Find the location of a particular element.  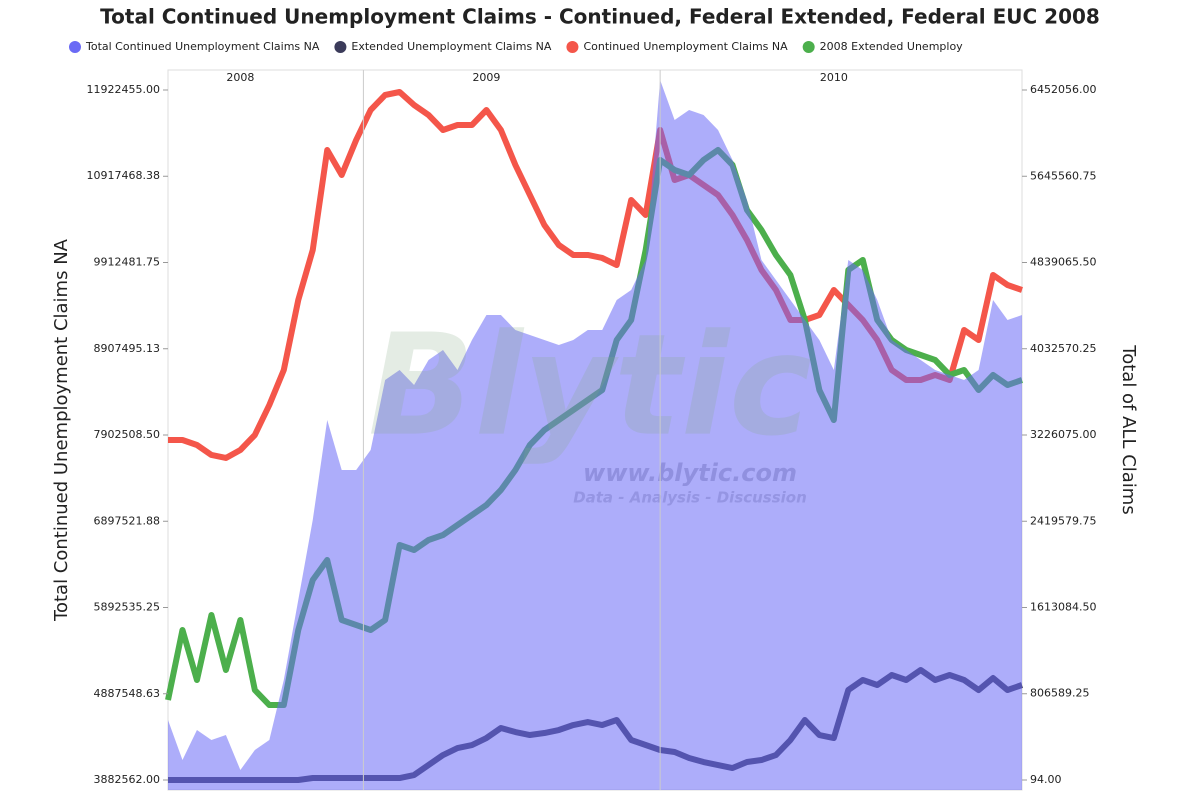

x-tick-label: 2008 is located at coordinates (240, 77).